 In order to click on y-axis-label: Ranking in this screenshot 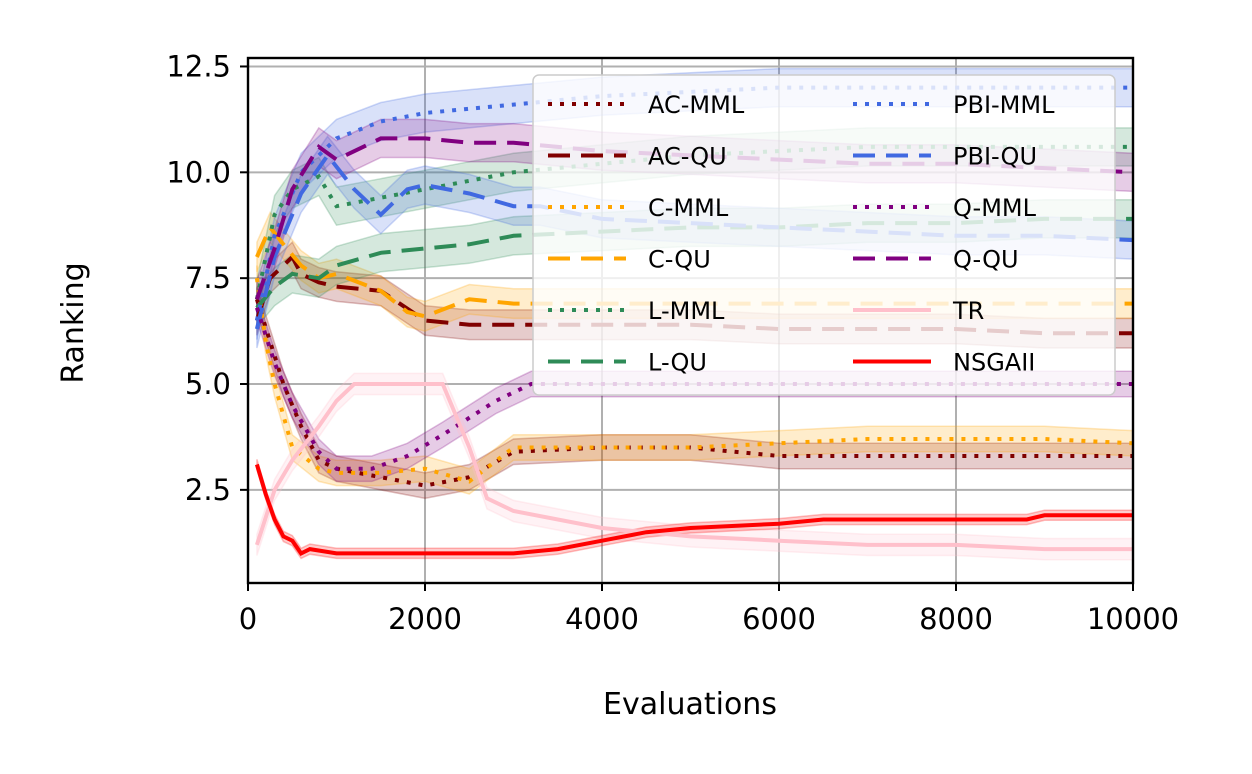, I will do `click(73, 322)`.